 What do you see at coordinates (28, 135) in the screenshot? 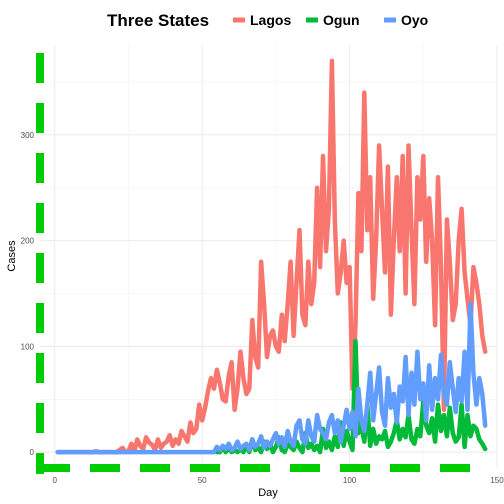
I see `y-tick-label: 300` at bounding box center [28, 135].